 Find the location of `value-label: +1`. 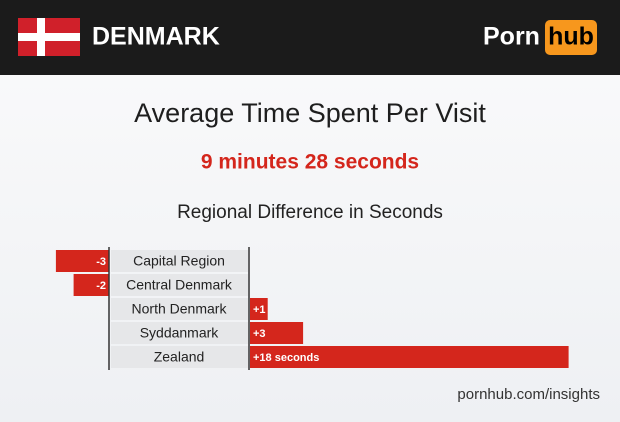

value-label: +1 is located at coordinates (259, 310).